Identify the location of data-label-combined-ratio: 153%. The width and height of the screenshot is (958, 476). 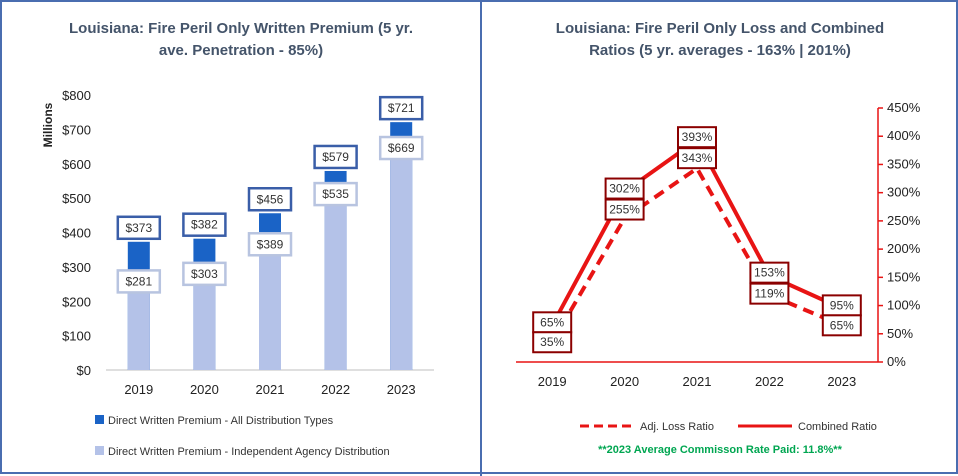
(769, 273).